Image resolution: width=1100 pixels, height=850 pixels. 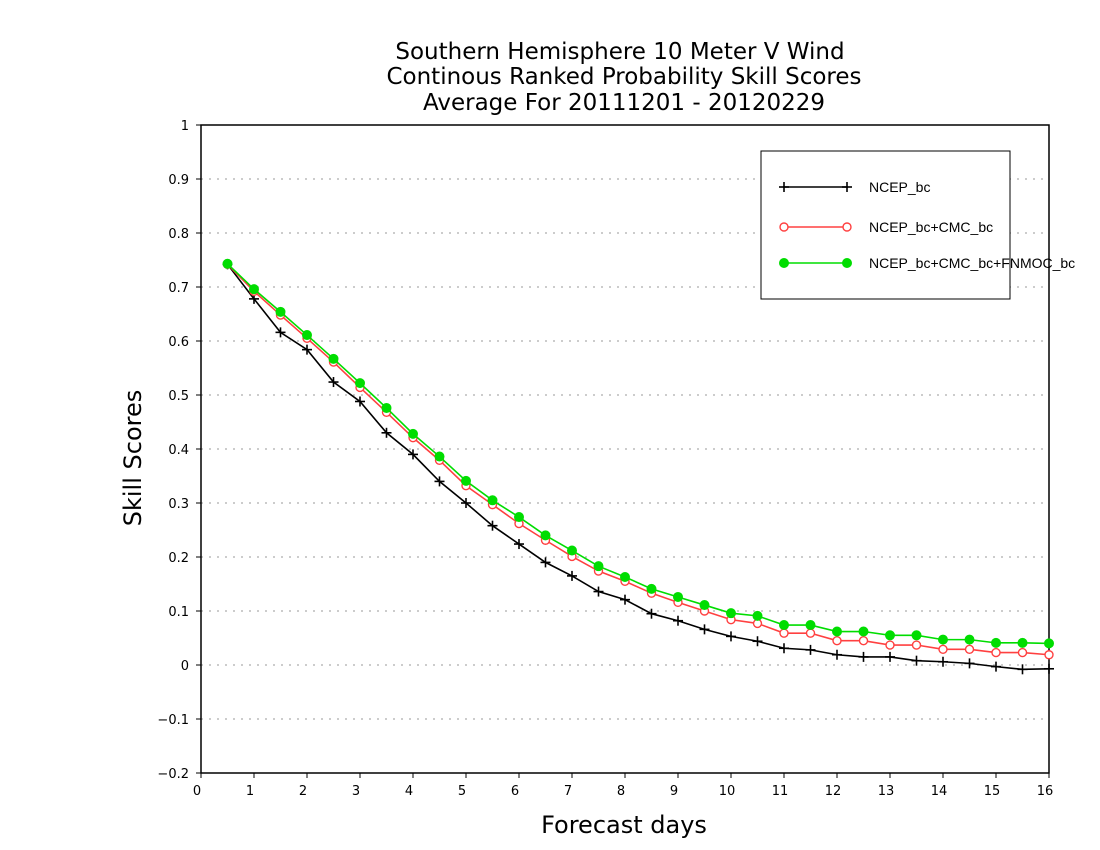 What do you see at coordinates (972, 263) in the screenshot?
I see `legend-label: NCEP_bc+CMC_bc+FNMOC_bc` at bounding box center [972, 263].